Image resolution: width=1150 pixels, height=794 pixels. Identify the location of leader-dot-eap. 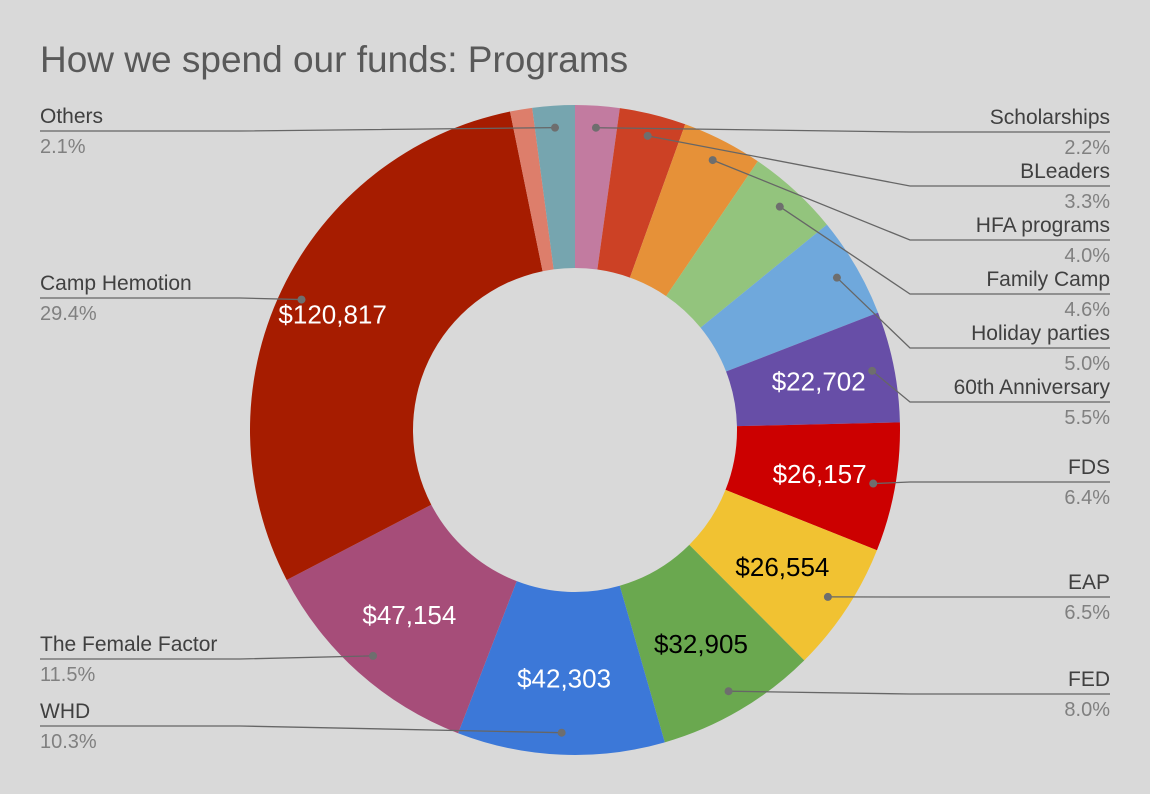
(827, 596).